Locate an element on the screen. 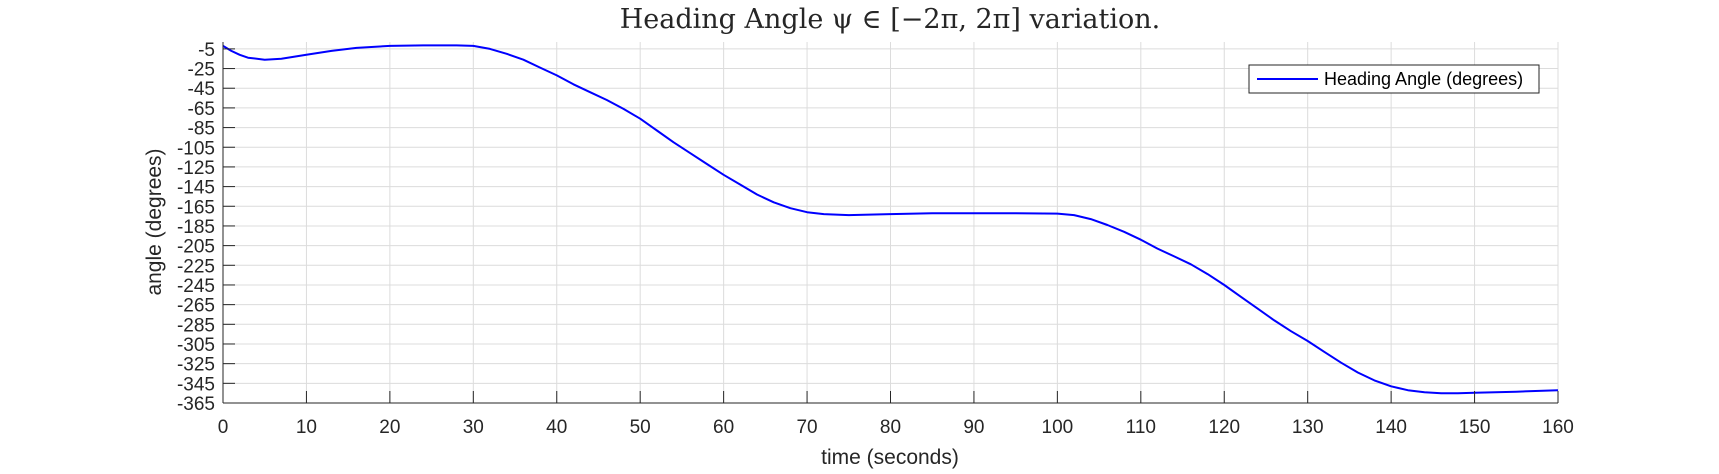  x-tick-label: 40 is located at coordinates (556, 427).